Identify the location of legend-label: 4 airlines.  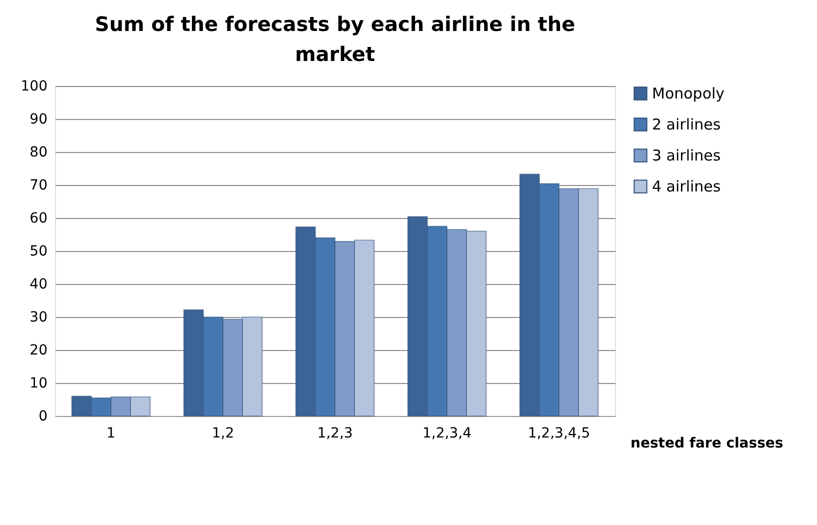
(686, 187).